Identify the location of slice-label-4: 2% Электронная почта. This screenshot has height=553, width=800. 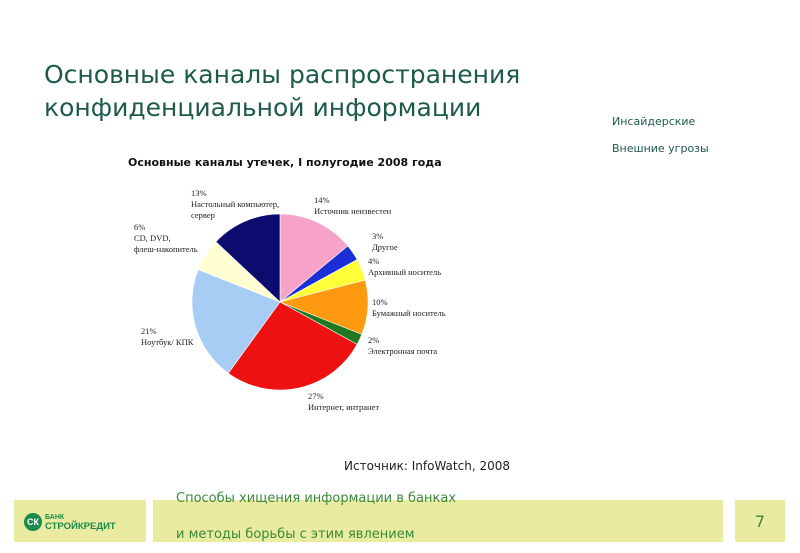
(402, 345).